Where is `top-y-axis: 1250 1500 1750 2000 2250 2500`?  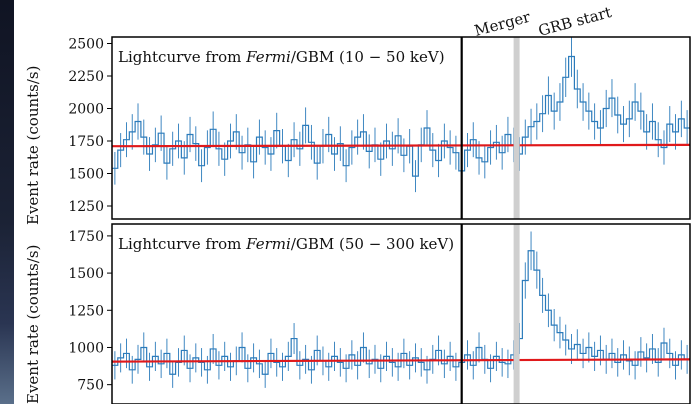
top-y-axis: 1250 1500 1750 2000 2250 2500 is located at coordinates (90, 126).